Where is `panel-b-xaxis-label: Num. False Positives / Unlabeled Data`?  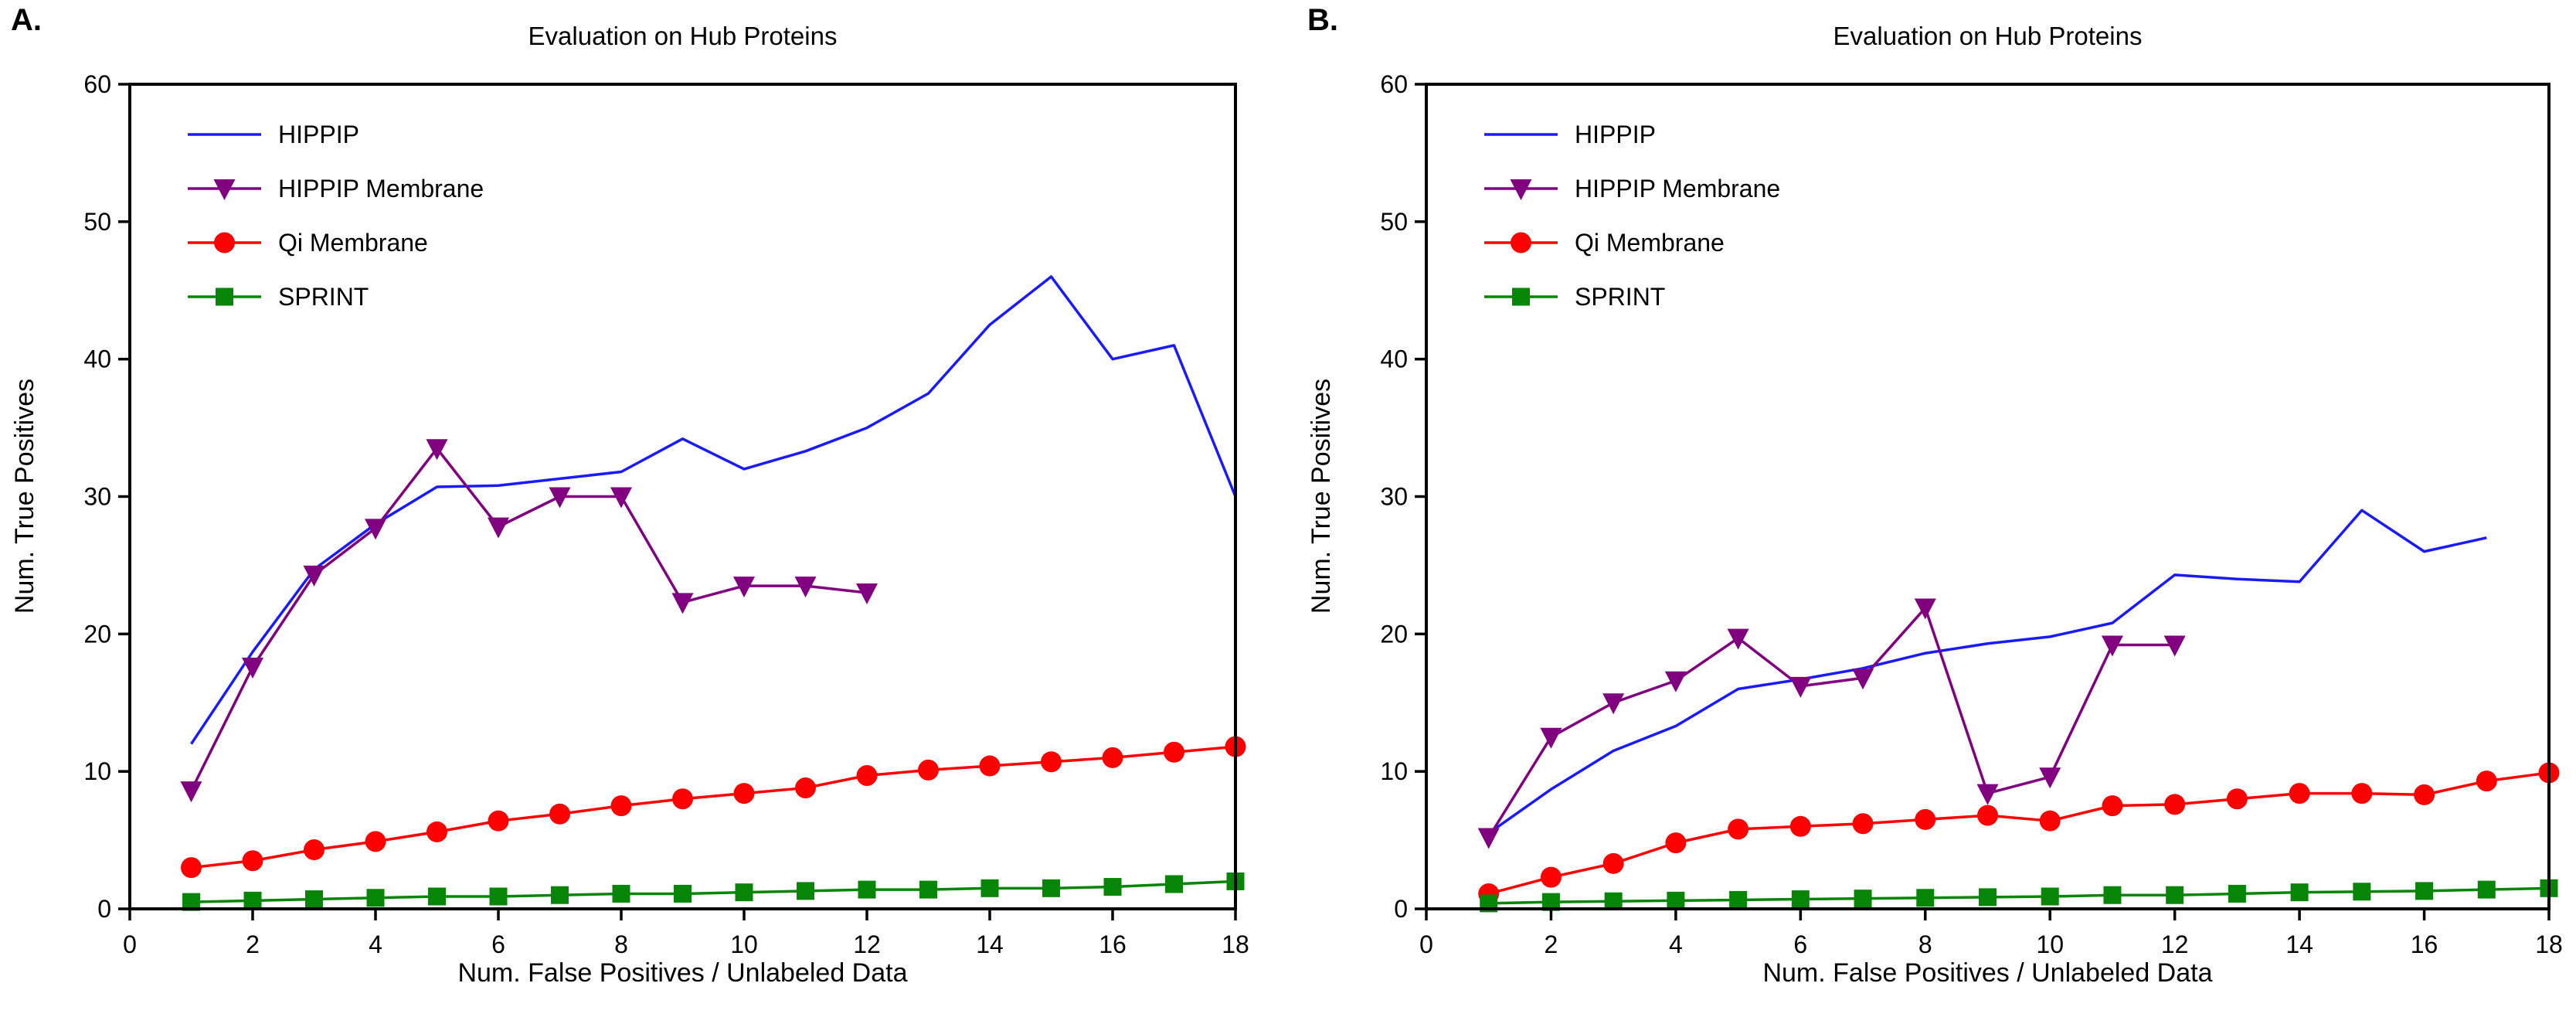
panel-b-xaxis-label: Num. False Positives / Unlabeled Data is located at coordinates (1987, 973).